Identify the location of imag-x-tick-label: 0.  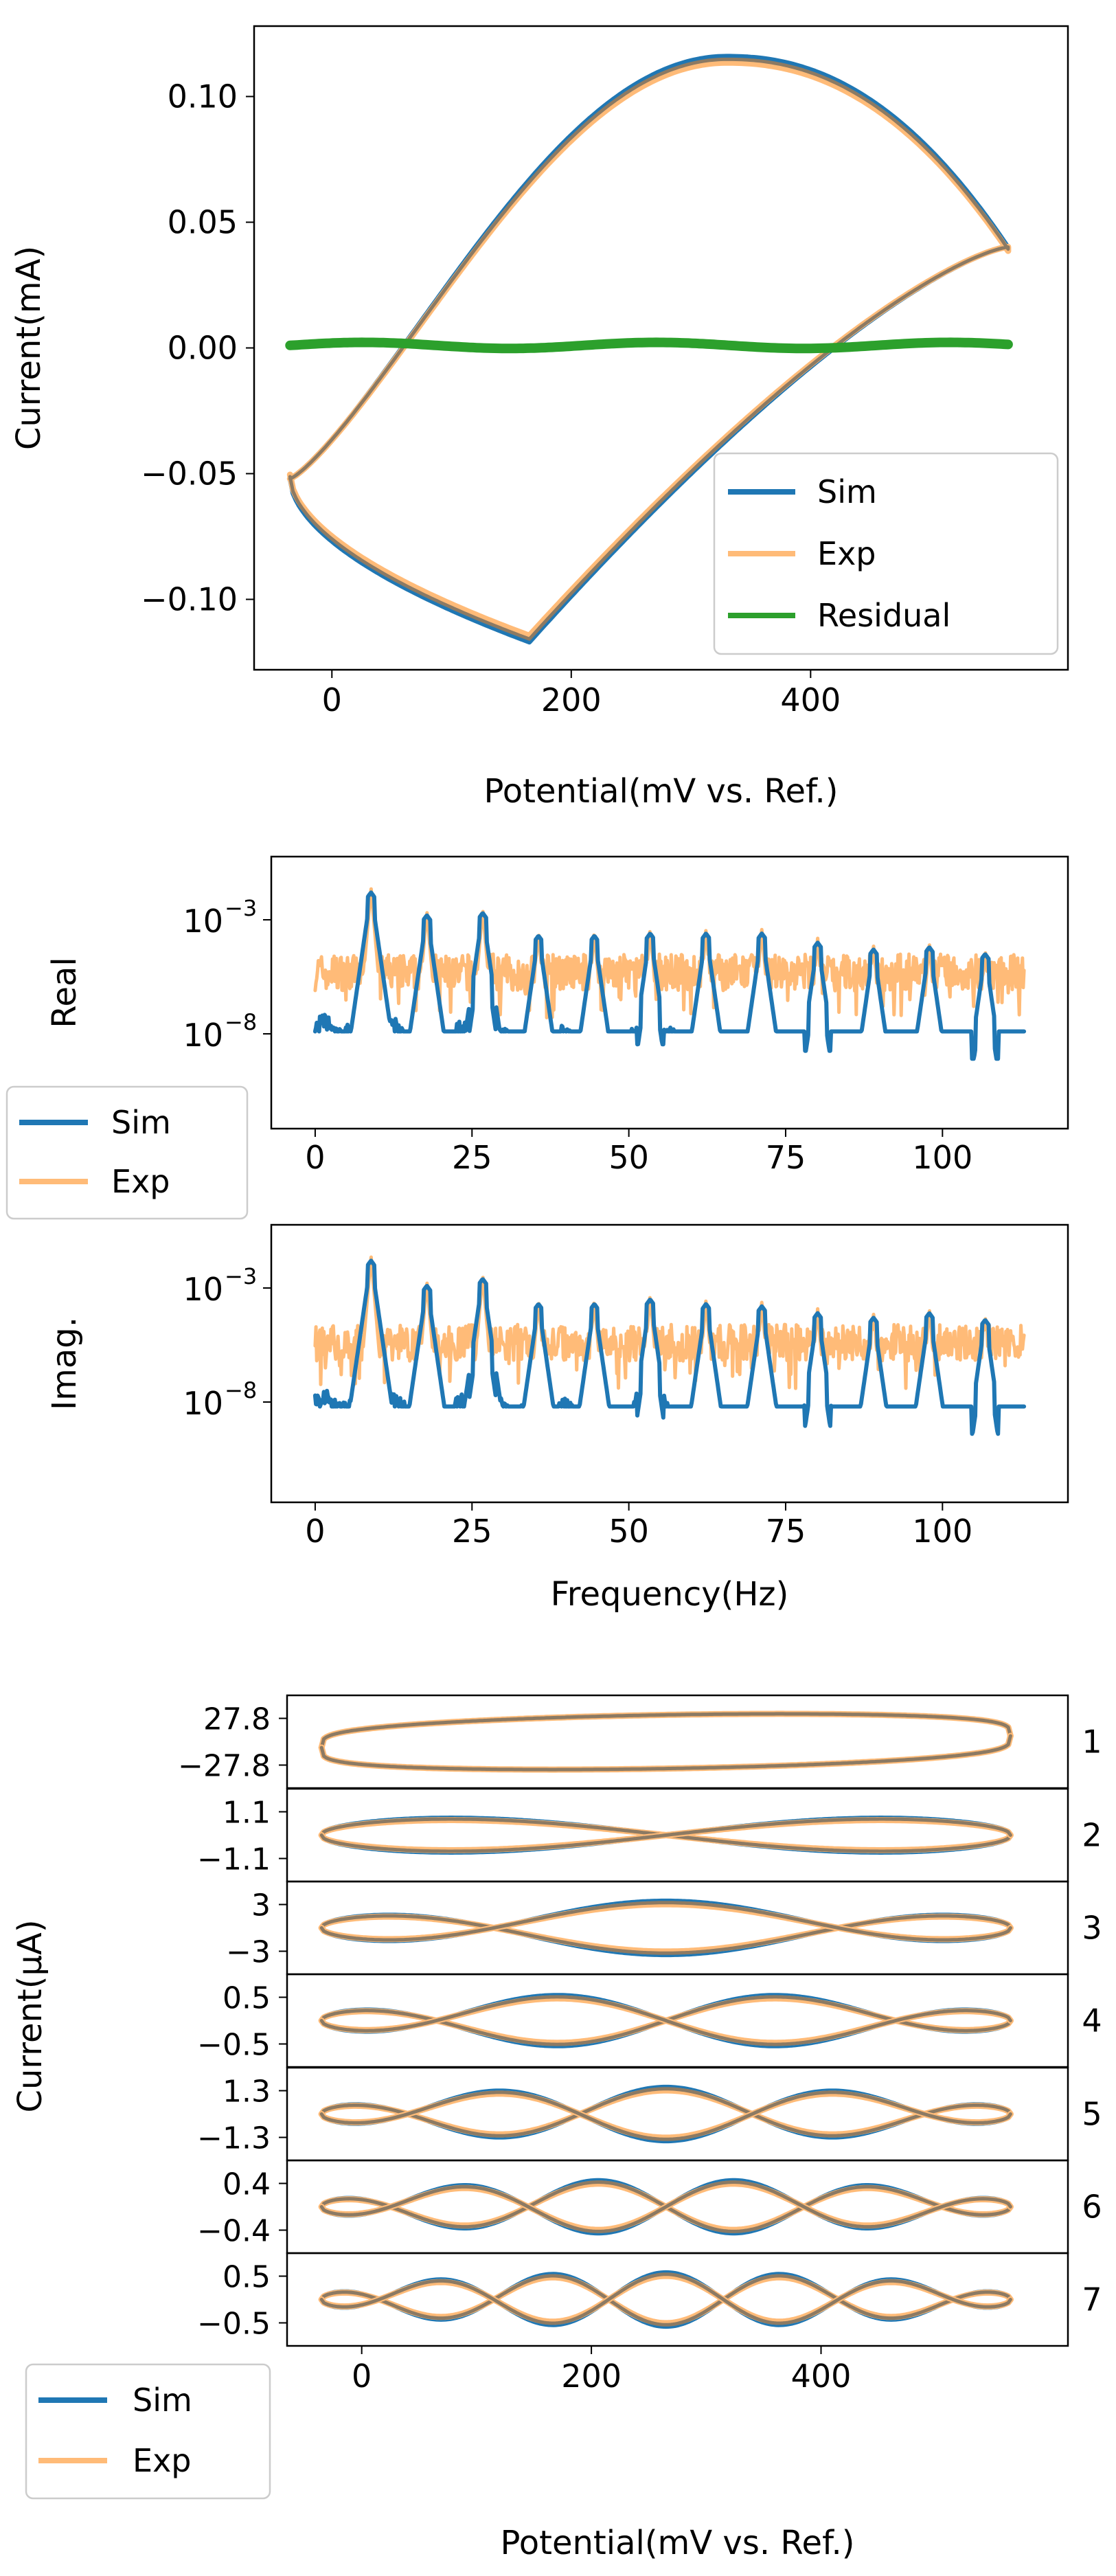
(315, 1531).